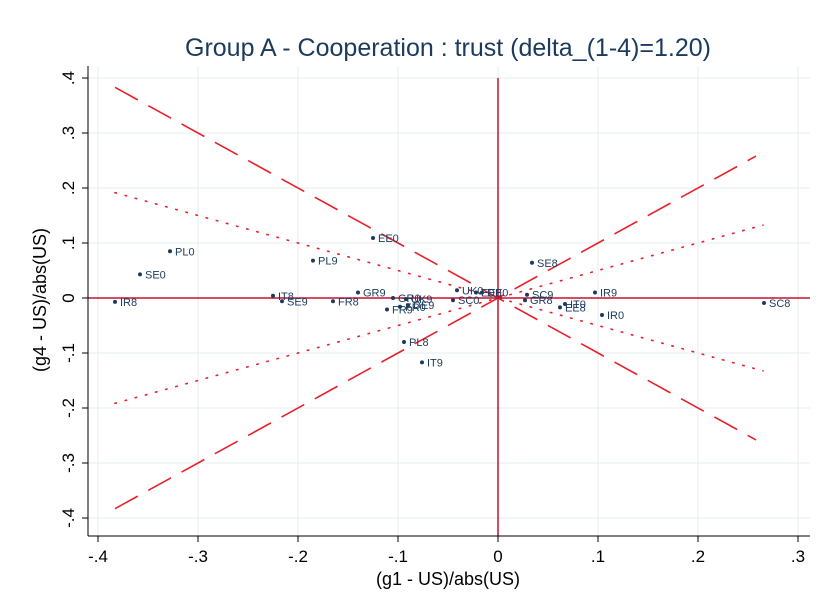 The width and height of the screenshot is (818, 594). I want to click on point-label: UK9, so click(421, 300).